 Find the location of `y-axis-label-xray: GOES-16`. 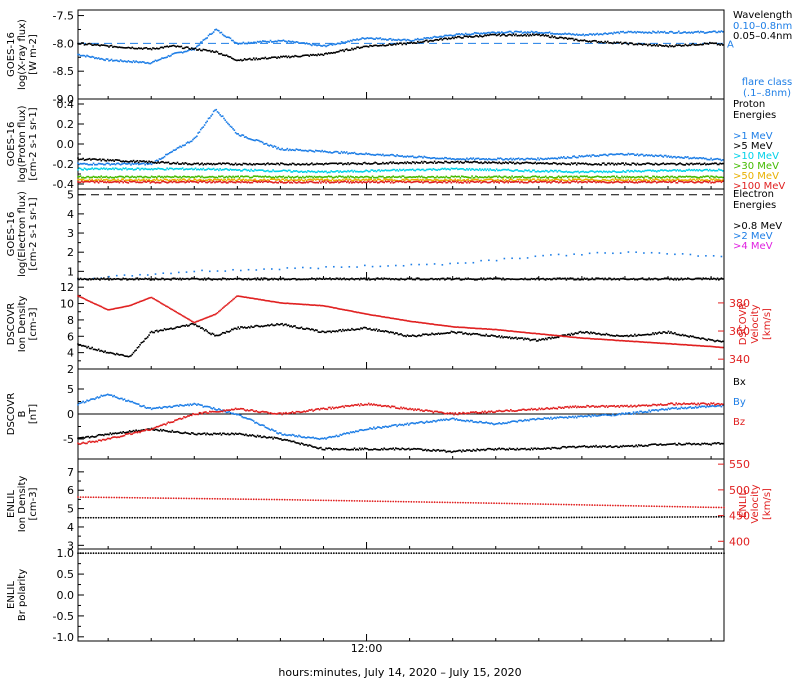

y-axis-label-xray: GOES-16 is located at coordinates (11, 54).